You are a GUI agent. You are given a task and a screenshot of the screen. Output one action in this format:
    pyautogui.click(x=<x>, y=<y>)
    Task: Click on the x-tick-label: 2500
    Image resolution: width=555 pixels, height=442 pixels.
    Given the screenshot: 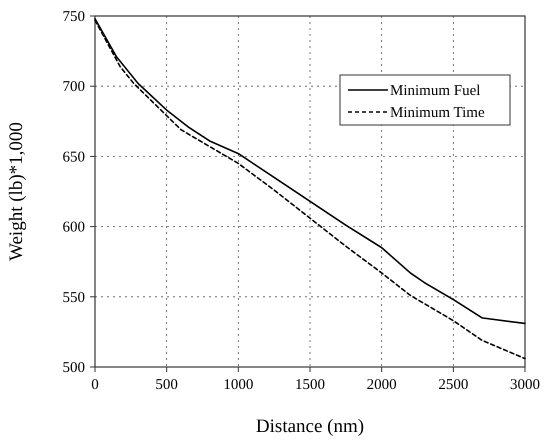 What is the action you would take?
    pyautogui.click(x=453, y=385)
    